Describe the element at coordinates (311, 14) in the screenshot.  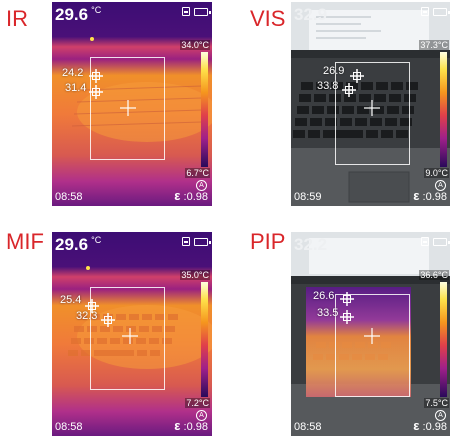
I see `vis-center-temperature: 32.9` at that location.